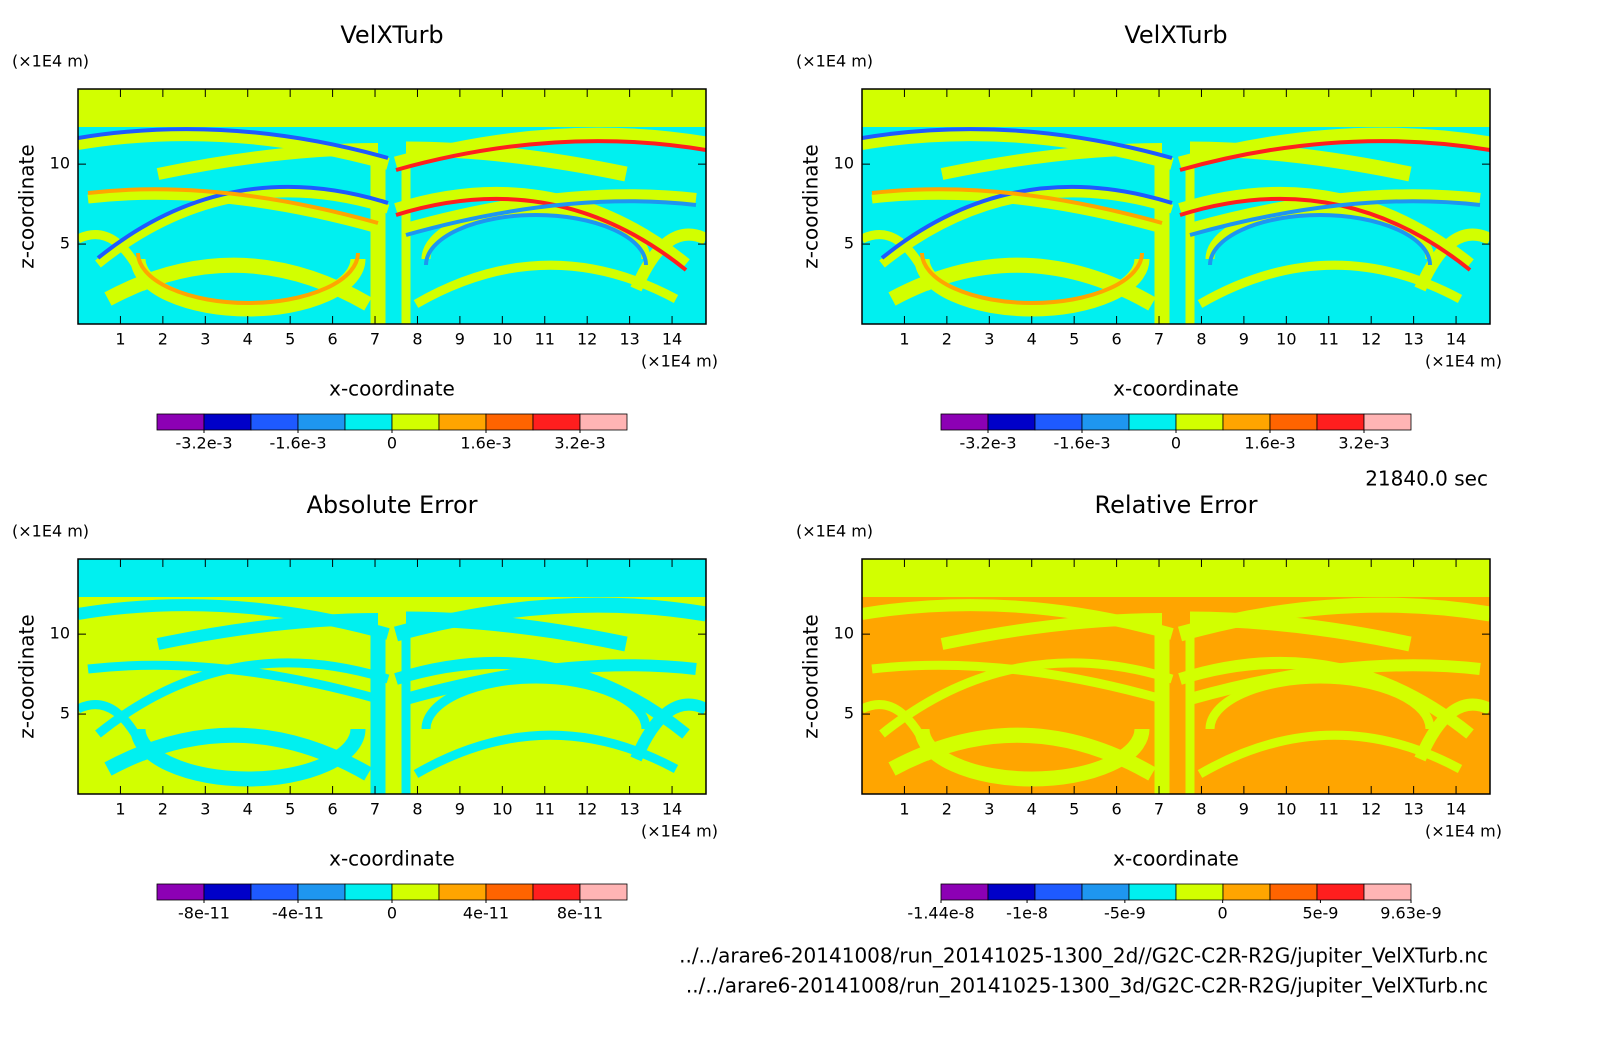  Describe the element at coordinates (1159, 339) in the screenshot. I see `x-tick-label: 7` at that location.